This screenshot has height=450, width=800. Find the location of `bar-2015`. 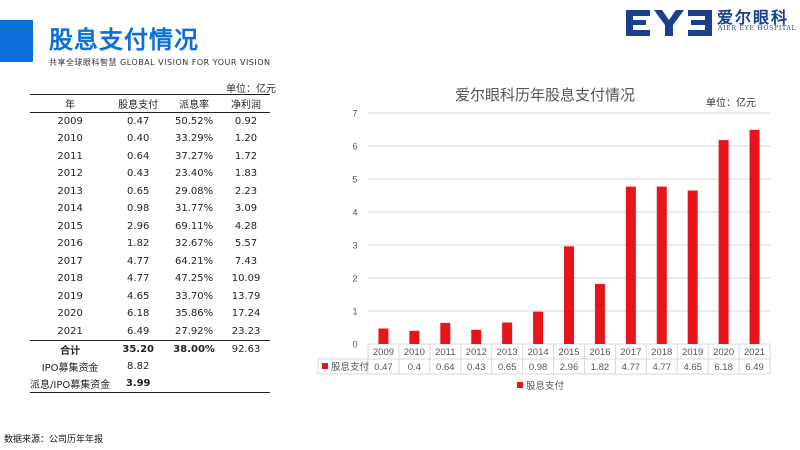

bar-2015 is located at coordinates (569, 295).